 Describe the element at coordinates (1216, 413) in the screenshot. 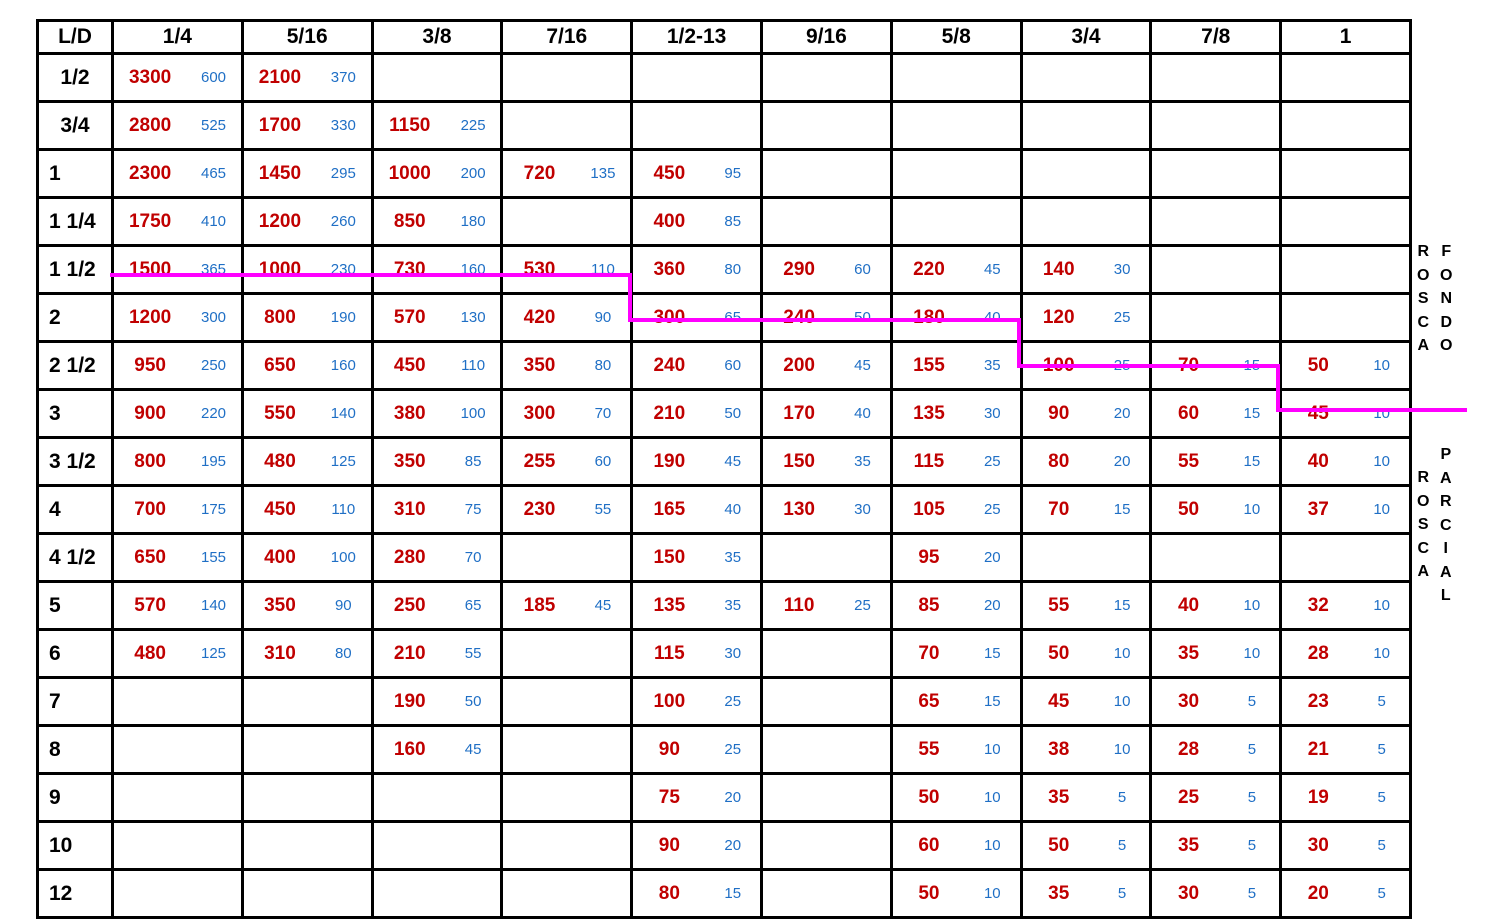

I see `table-cell: 60 15` at that location.